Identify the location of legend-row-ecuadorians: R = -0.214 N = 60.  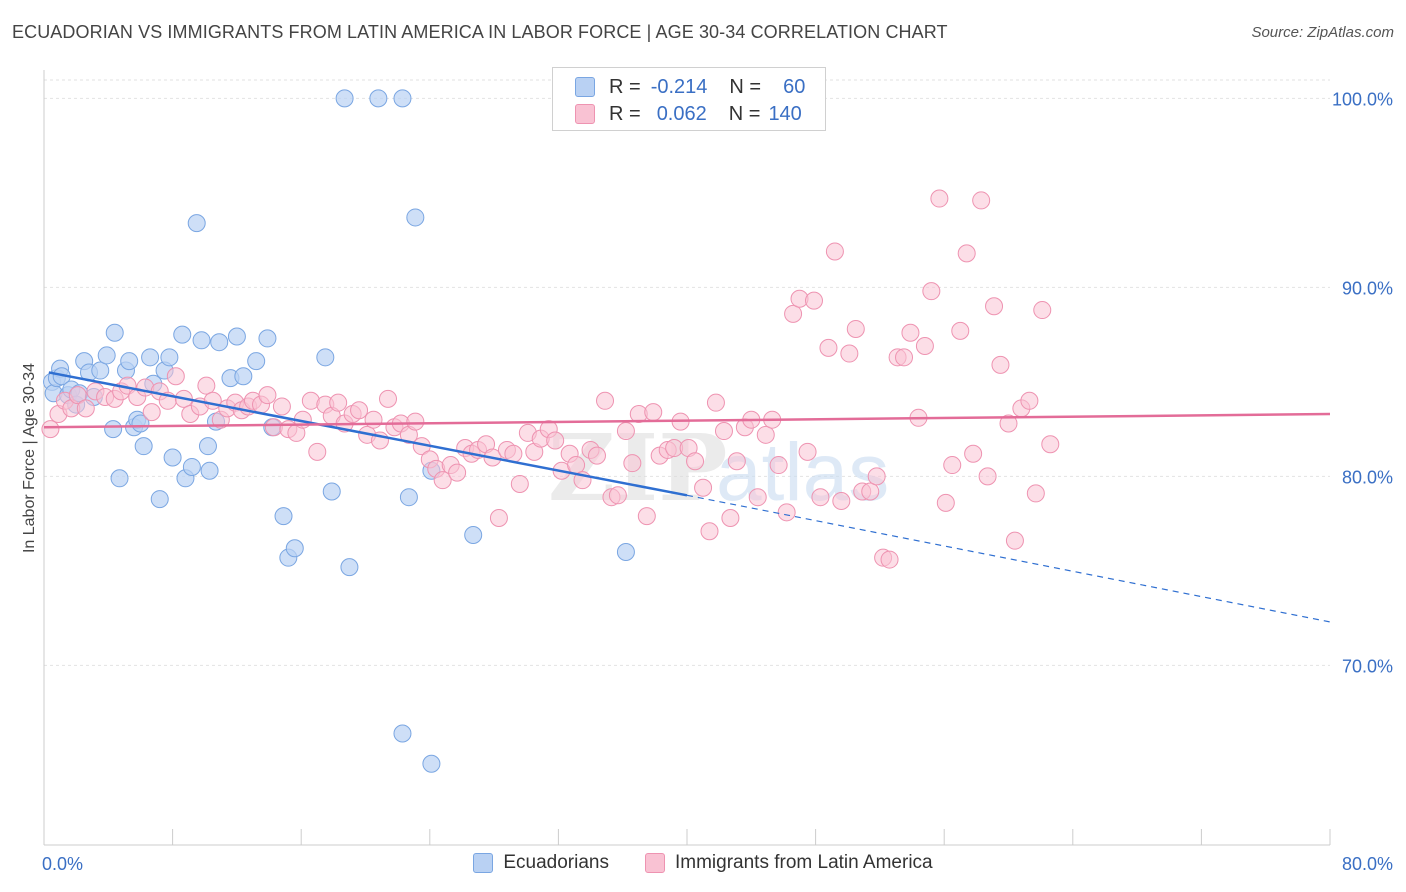
(690, 87).